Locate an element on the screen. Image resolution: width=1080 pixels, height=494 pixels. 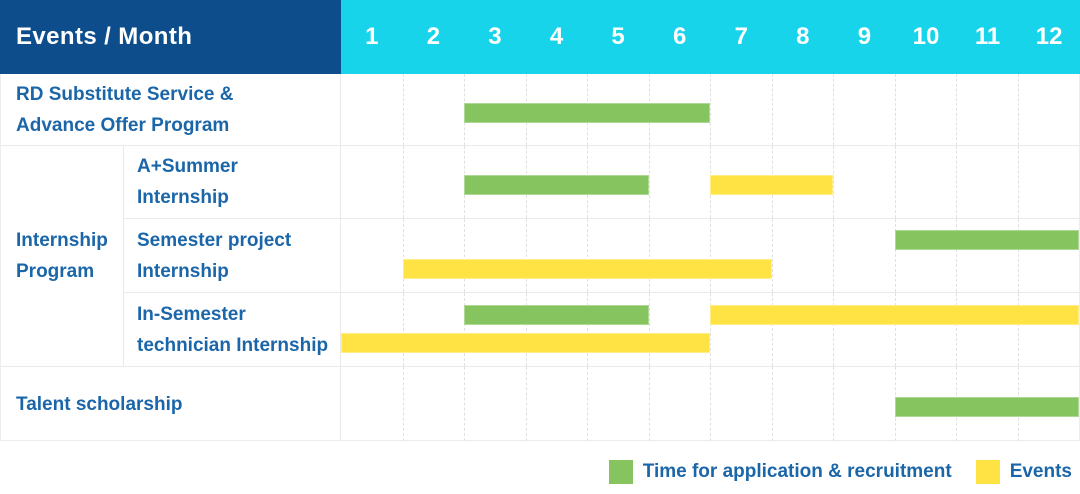
gantt-cells-talent-scholarship is located at coordinates (709, 404).